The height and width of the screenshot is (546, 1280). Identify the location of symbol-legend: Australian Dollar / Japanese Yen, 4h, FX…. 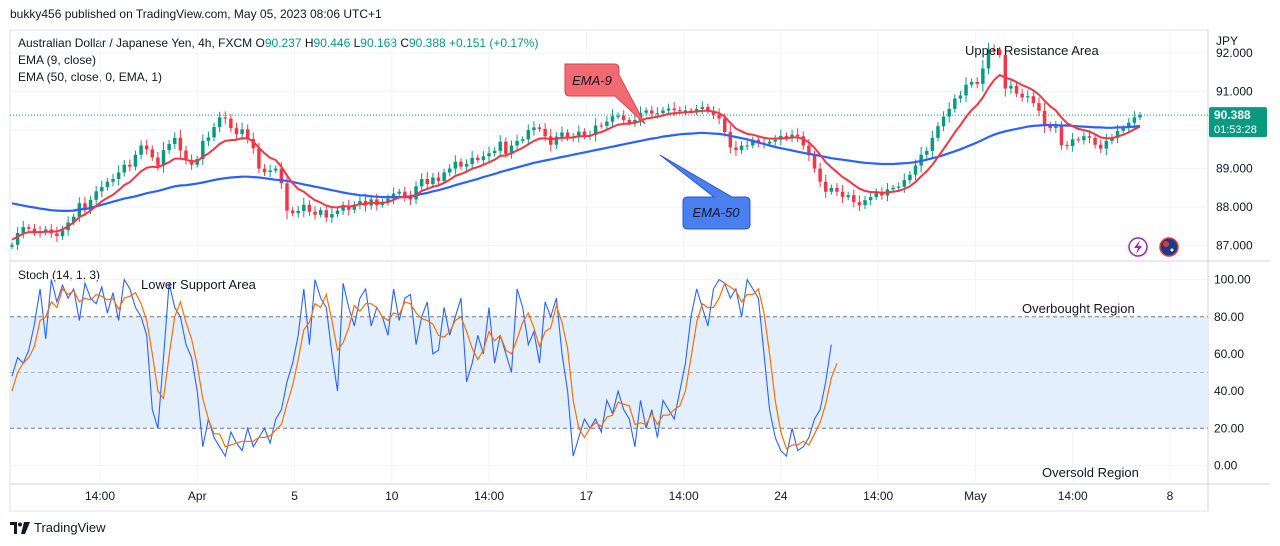
(278, 43).